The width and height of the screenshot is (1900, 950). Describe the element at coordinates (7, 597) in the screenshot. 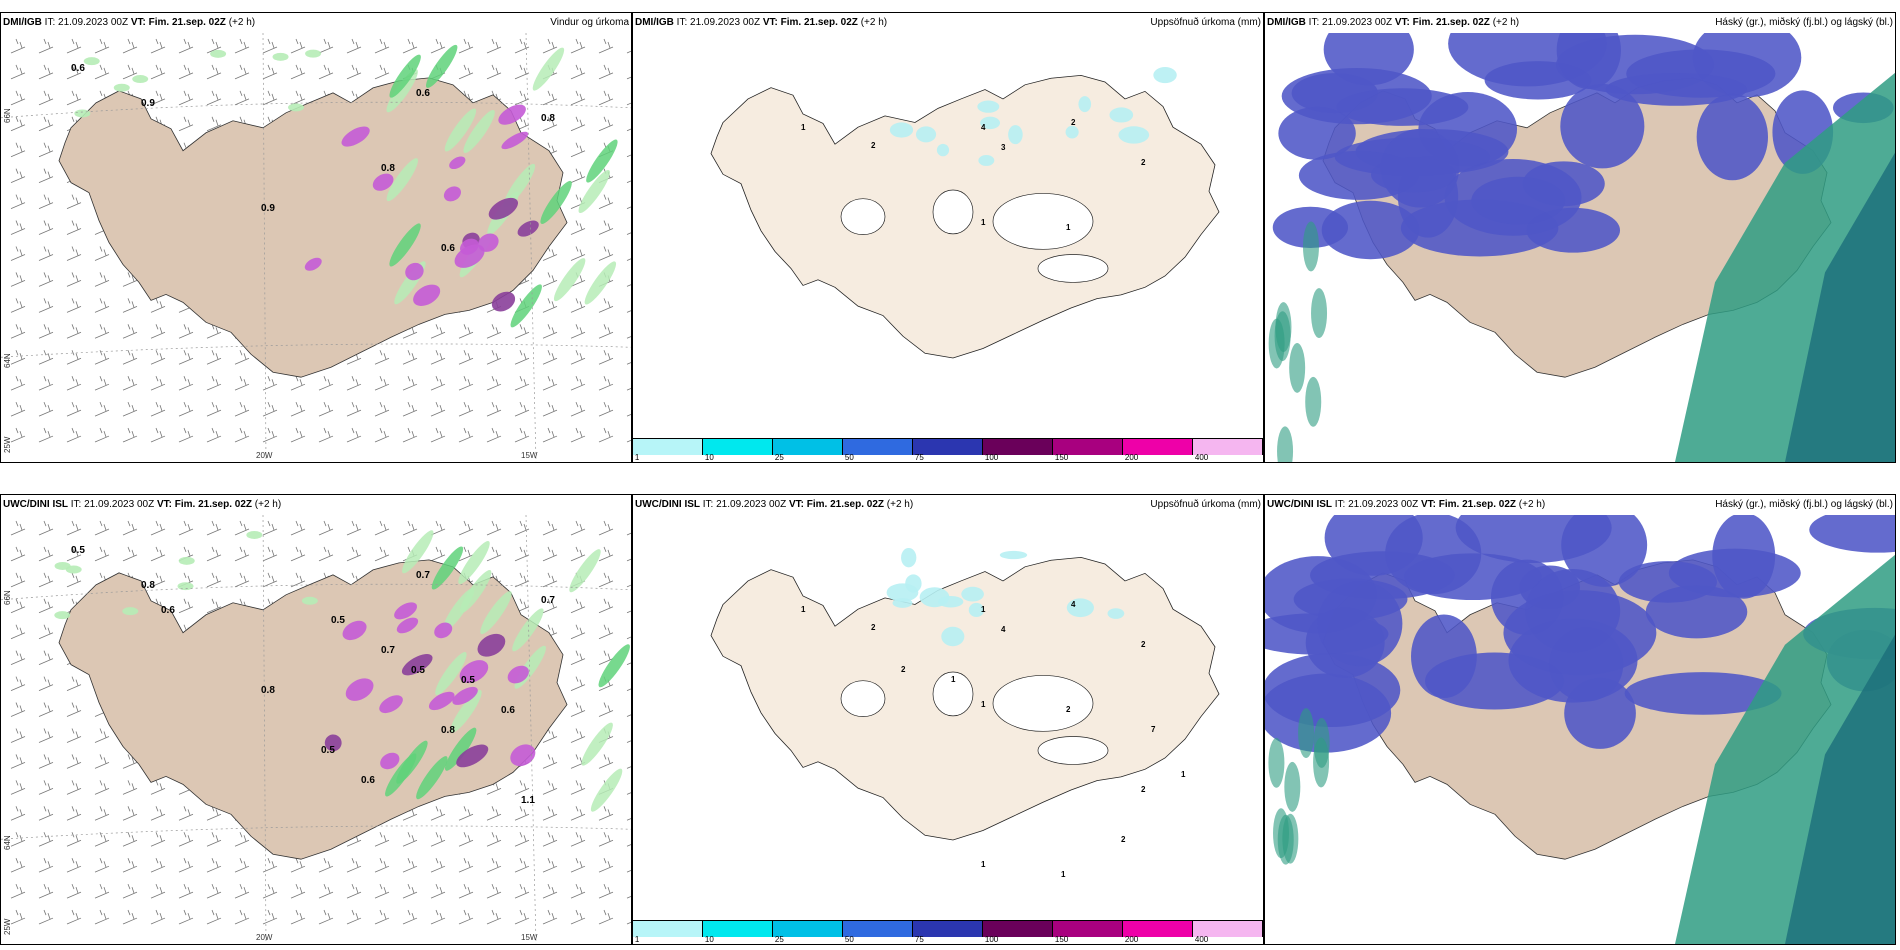

I see `latitude-label: 66N` at that location.